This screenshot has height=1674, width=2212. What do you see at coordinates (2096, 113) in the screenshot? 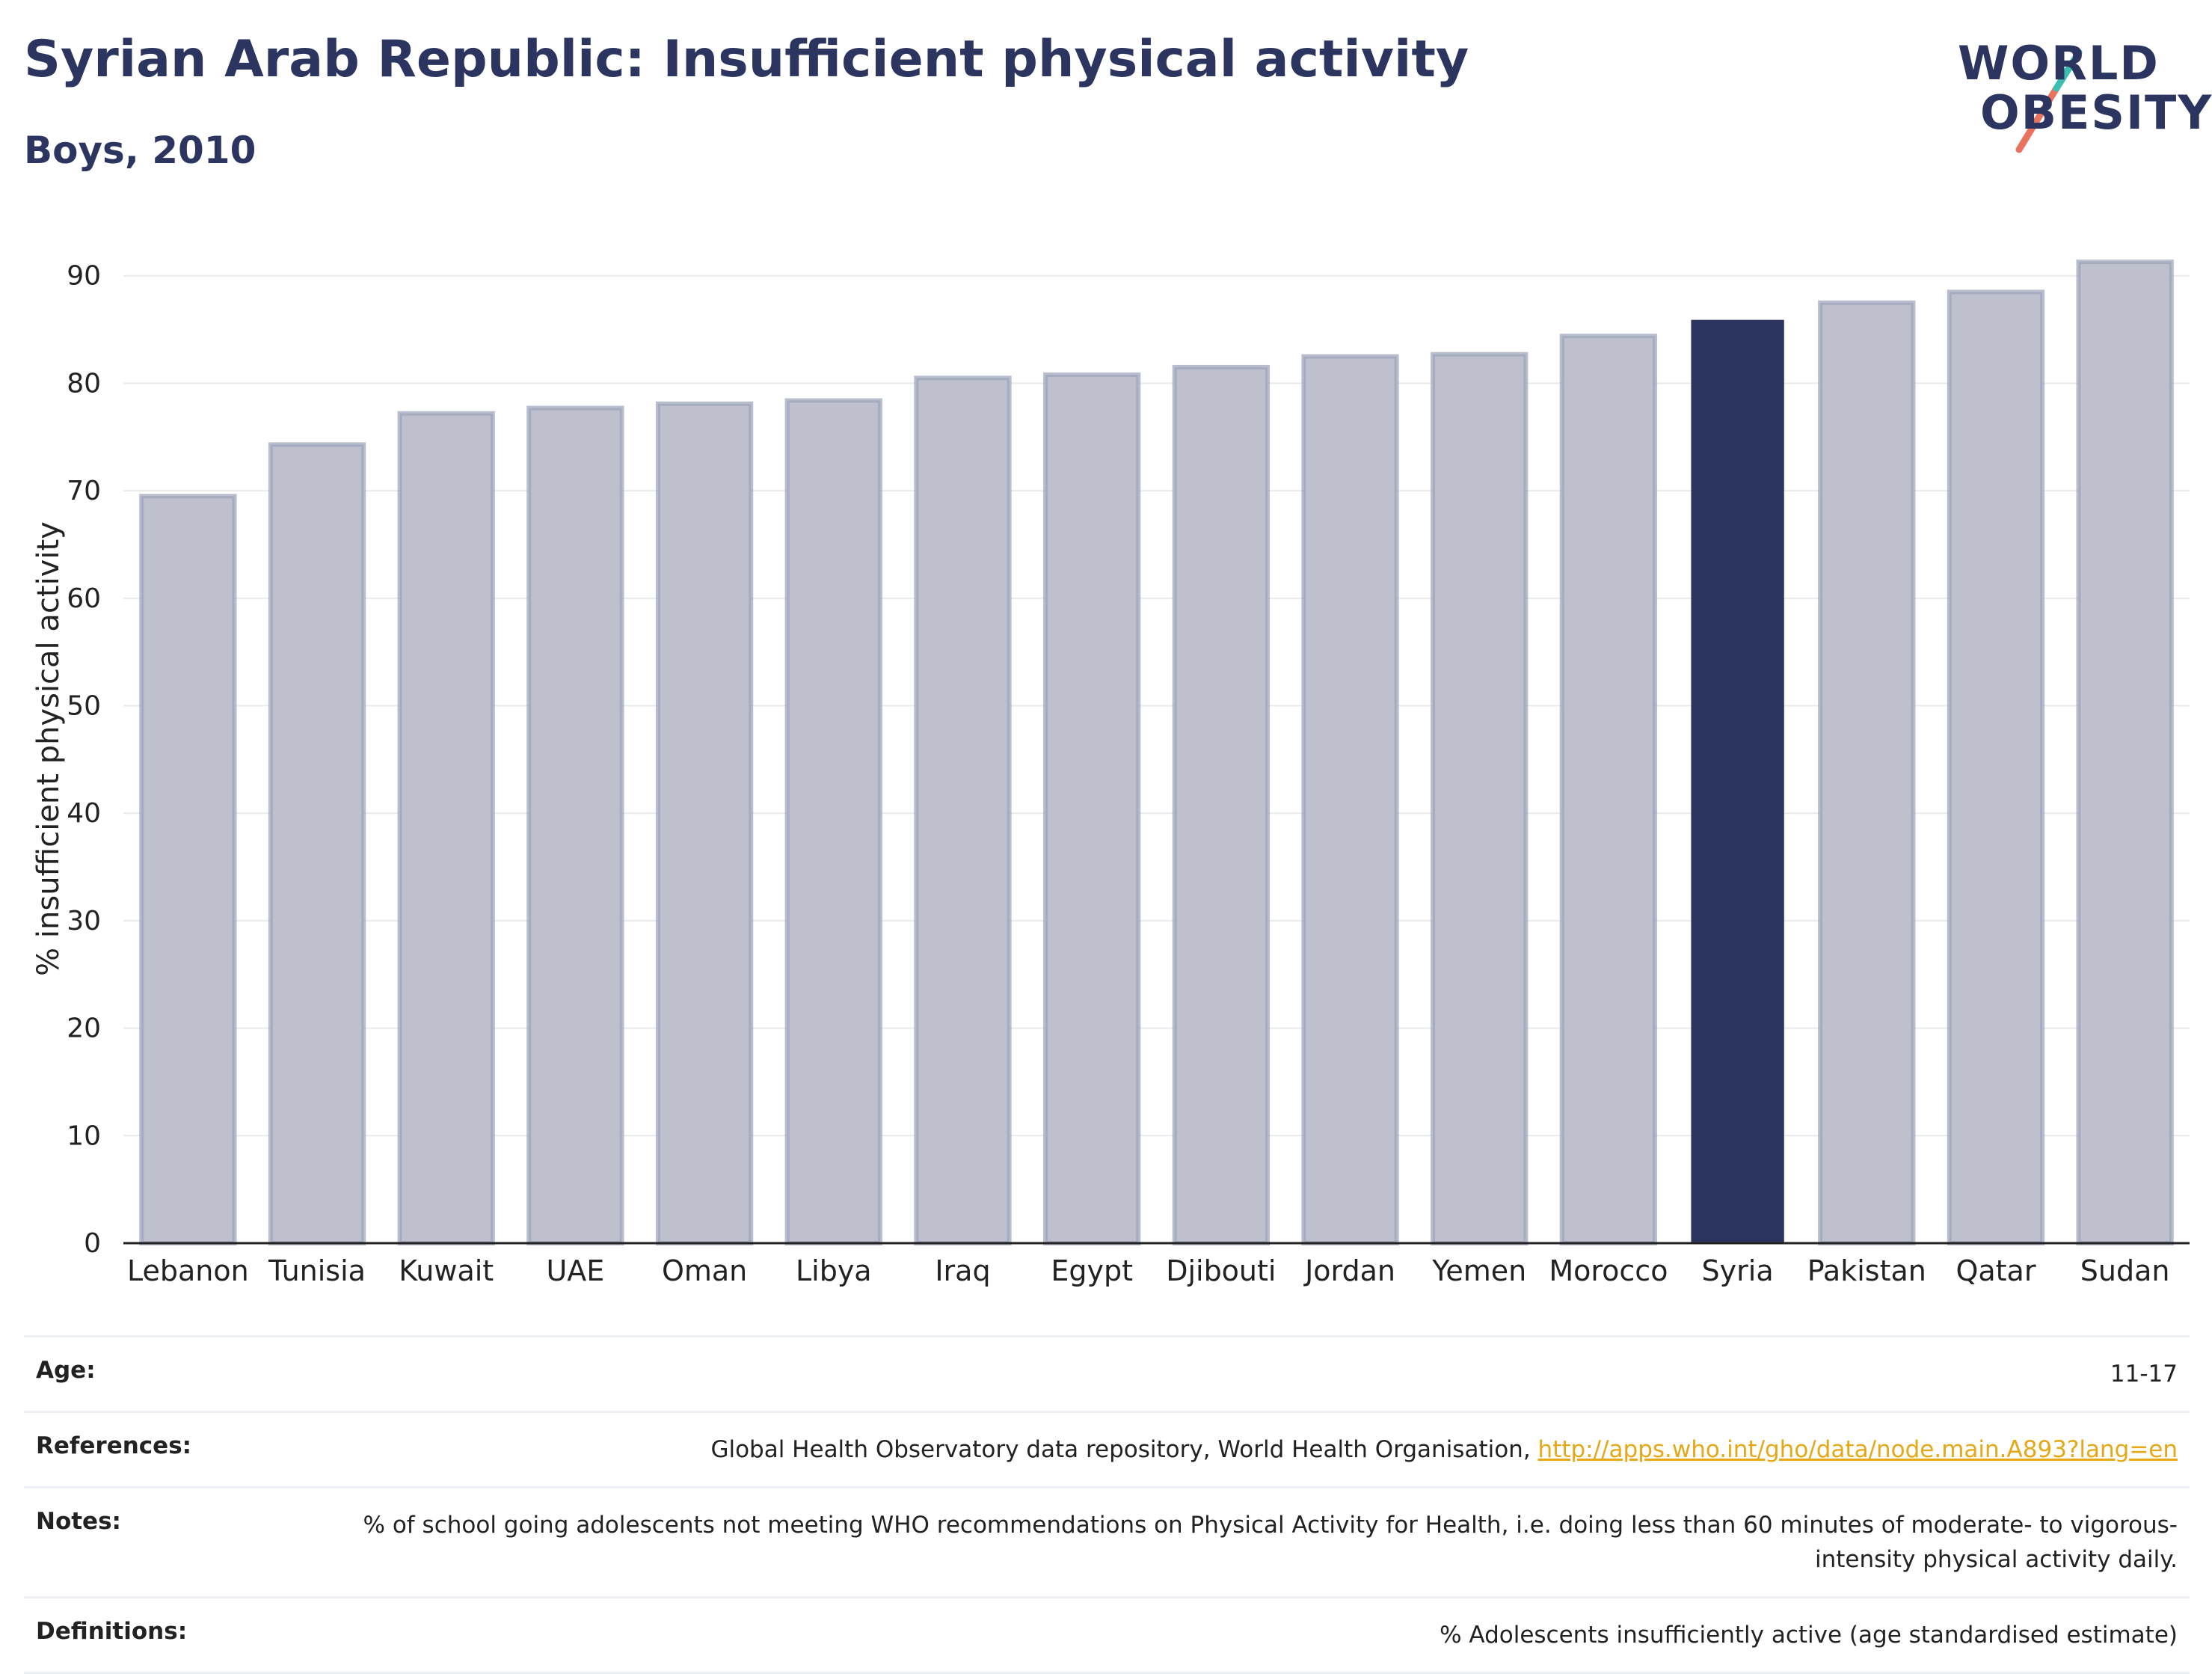
I see `logo-text-line2: OBESITY` at bounding box center [2096, 113].